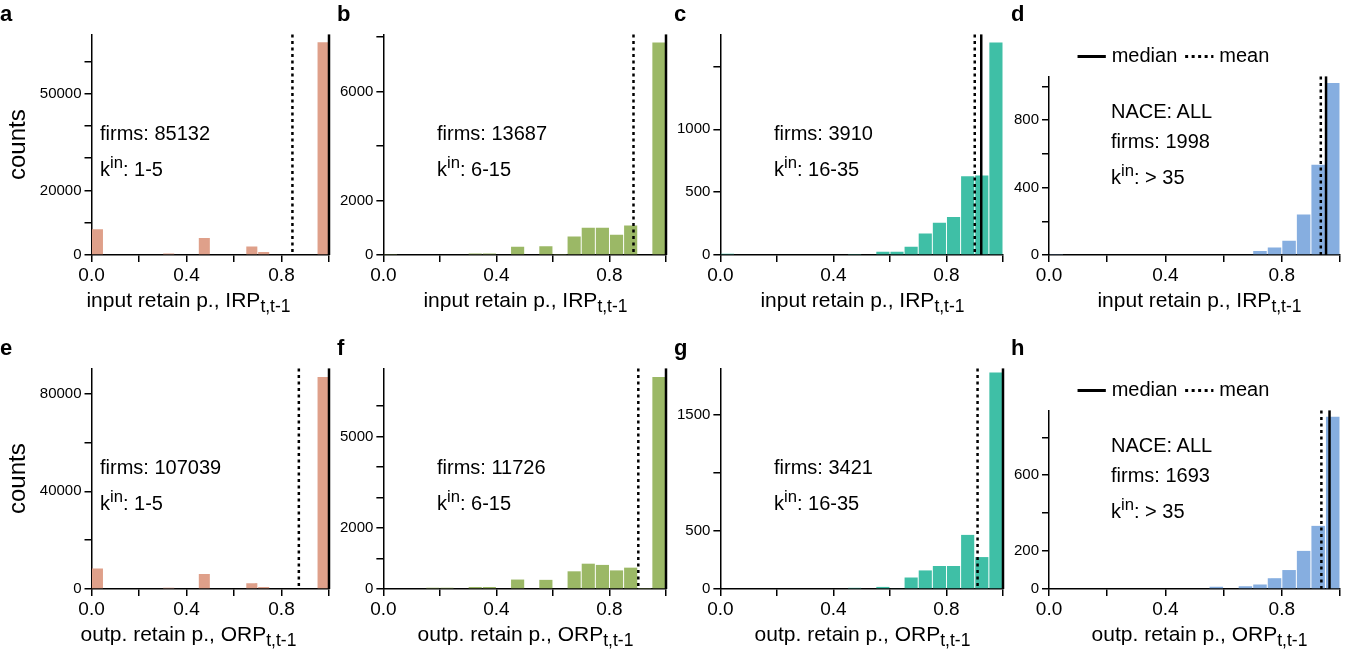  What do you see at coordinates (1018, 14) in the screenshot?
I see `chart-title: d` at bounding box center [1018, 14].